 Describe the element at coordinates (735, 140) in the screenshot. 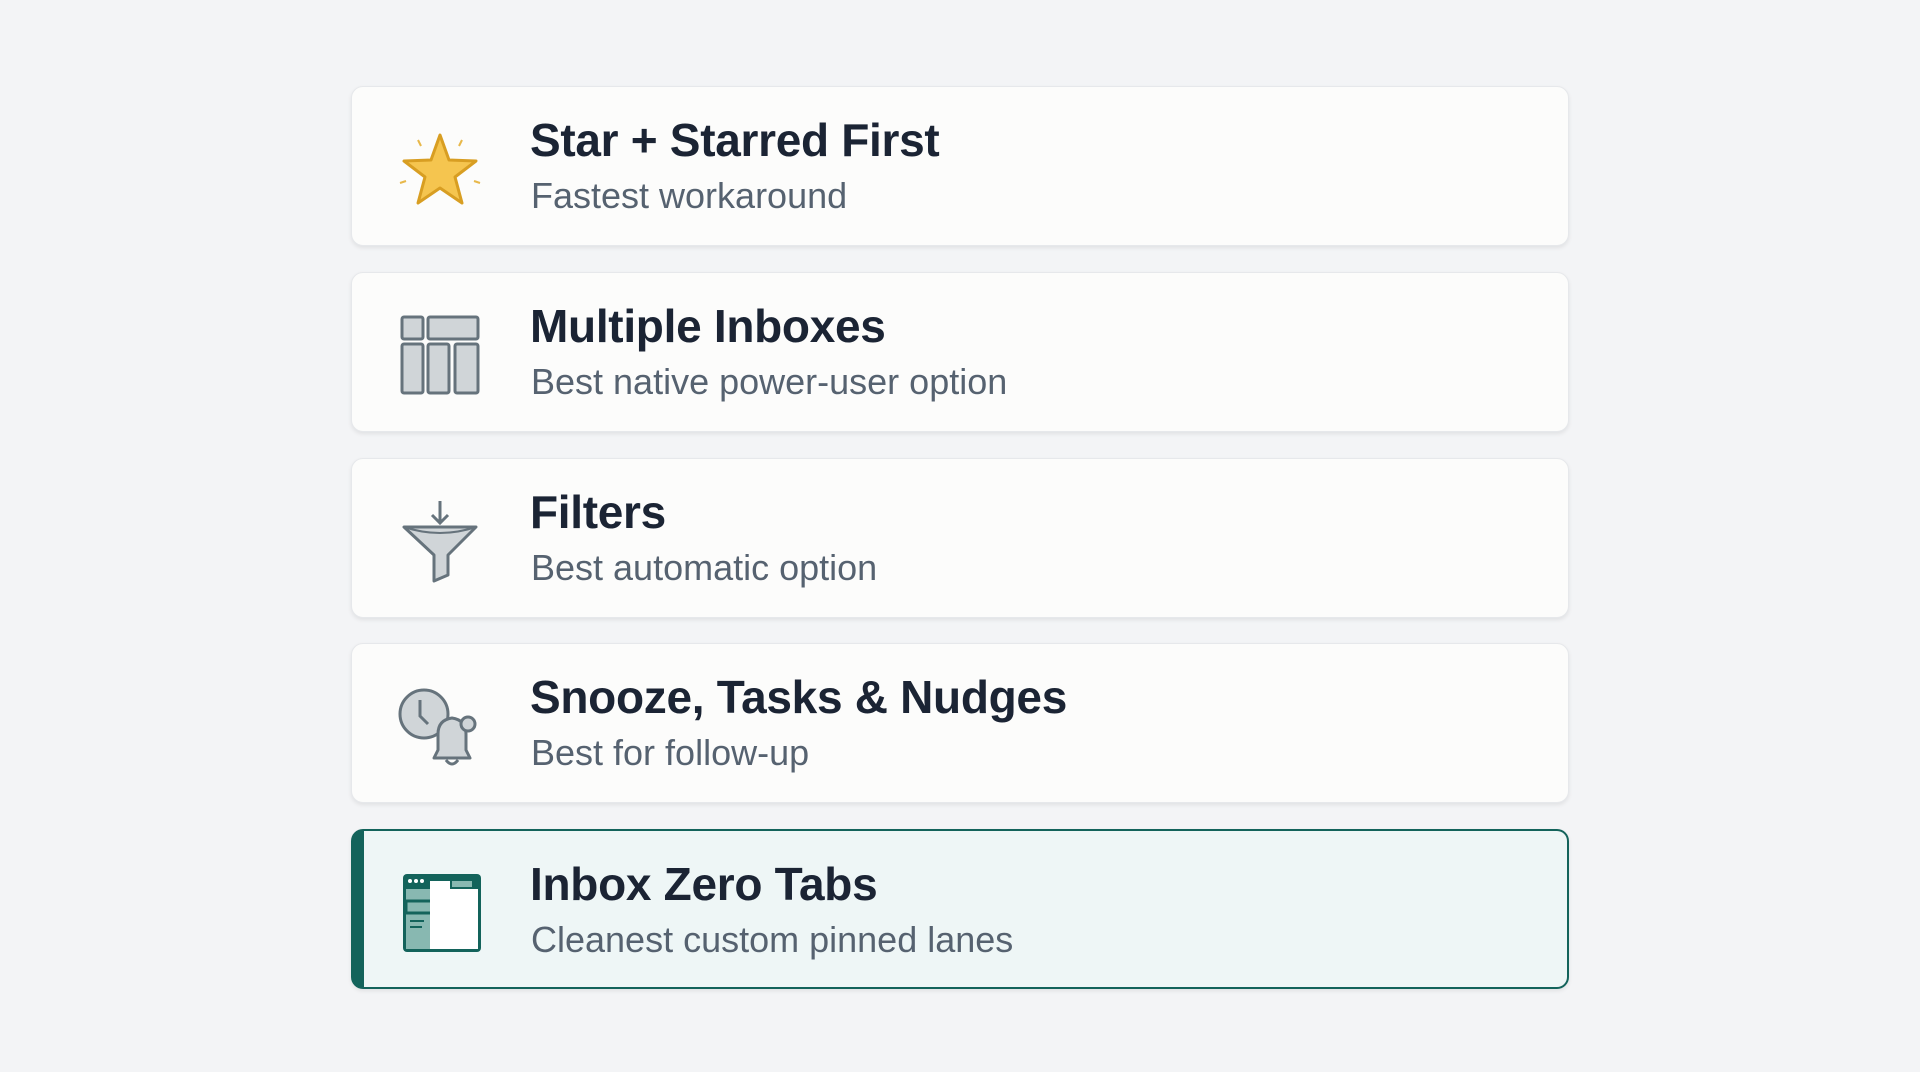

I see `option-title: Star + Starred First` at that location.